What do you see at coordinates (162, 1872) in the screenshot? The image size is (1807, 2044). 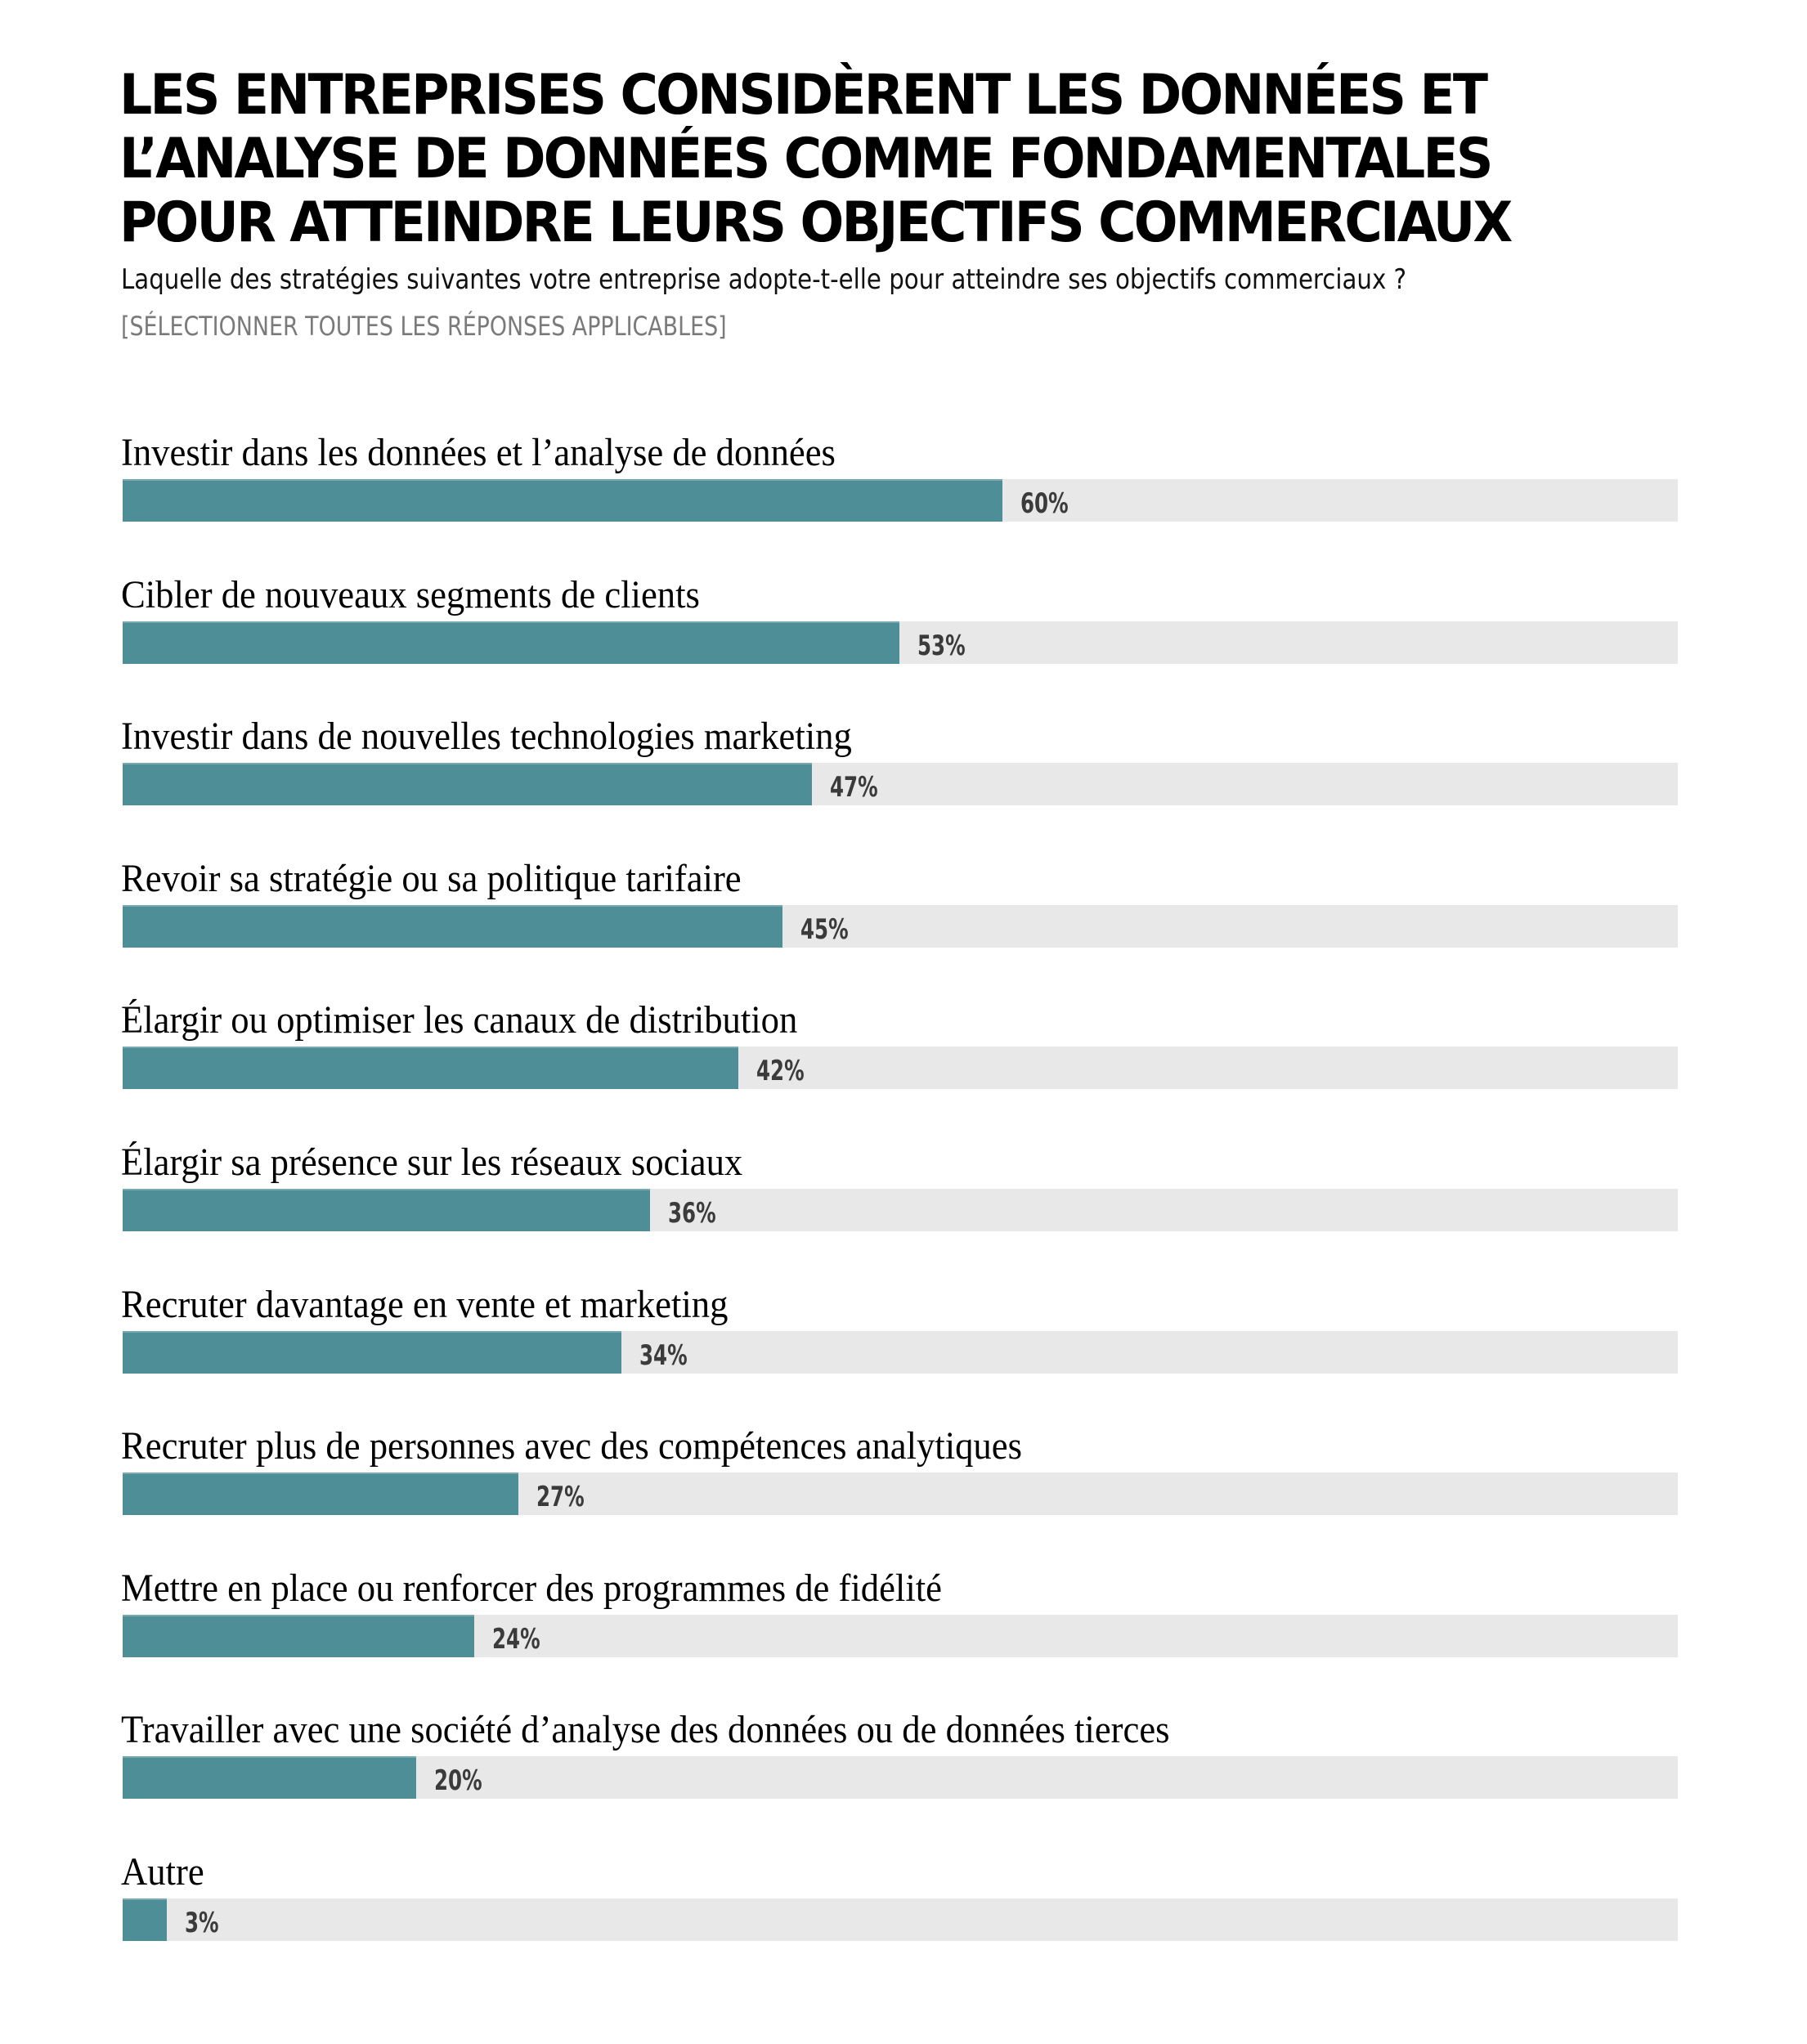 I see `category-label: Autre` at bounding box center [162, 1872].